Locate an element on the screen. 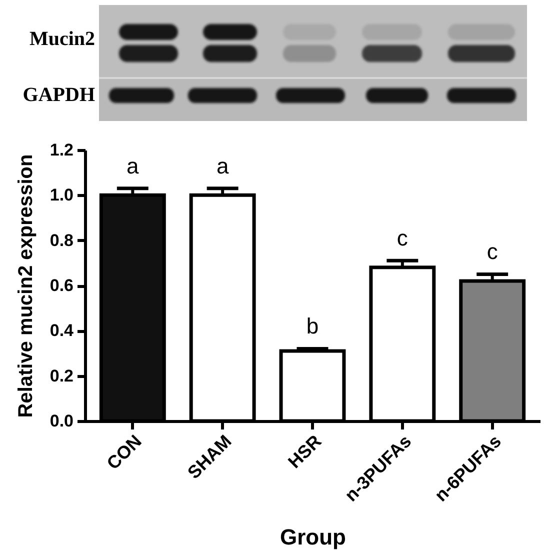 This screenshot has width=544, height=550. y-tick-label: 0.2 is located at coordinates (62, 376).